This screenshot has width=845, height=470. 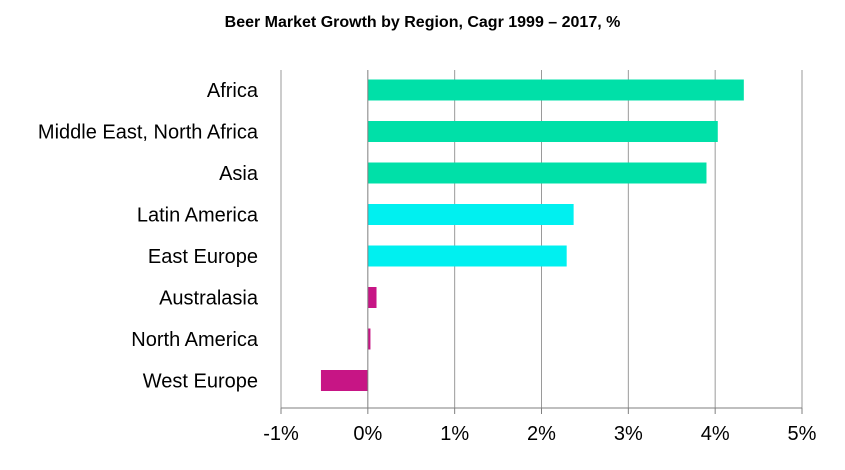 What do you see at coordinates (200, 382) in the screenshot?
I see `category-label: West Europe` at bounding box center [200, 382].